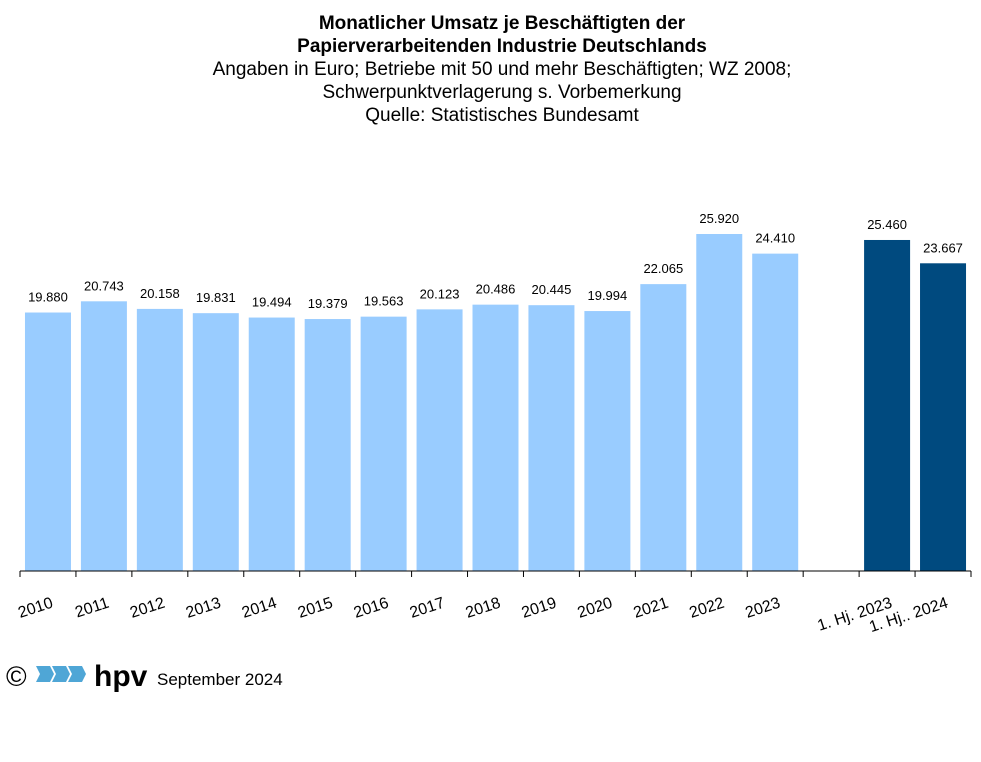 The width and height of the screenshot is (981, 762). What do you see at coordinates (215, 442) in the screenshot?
I see `bar-2013` at bounding box center [215, 442].